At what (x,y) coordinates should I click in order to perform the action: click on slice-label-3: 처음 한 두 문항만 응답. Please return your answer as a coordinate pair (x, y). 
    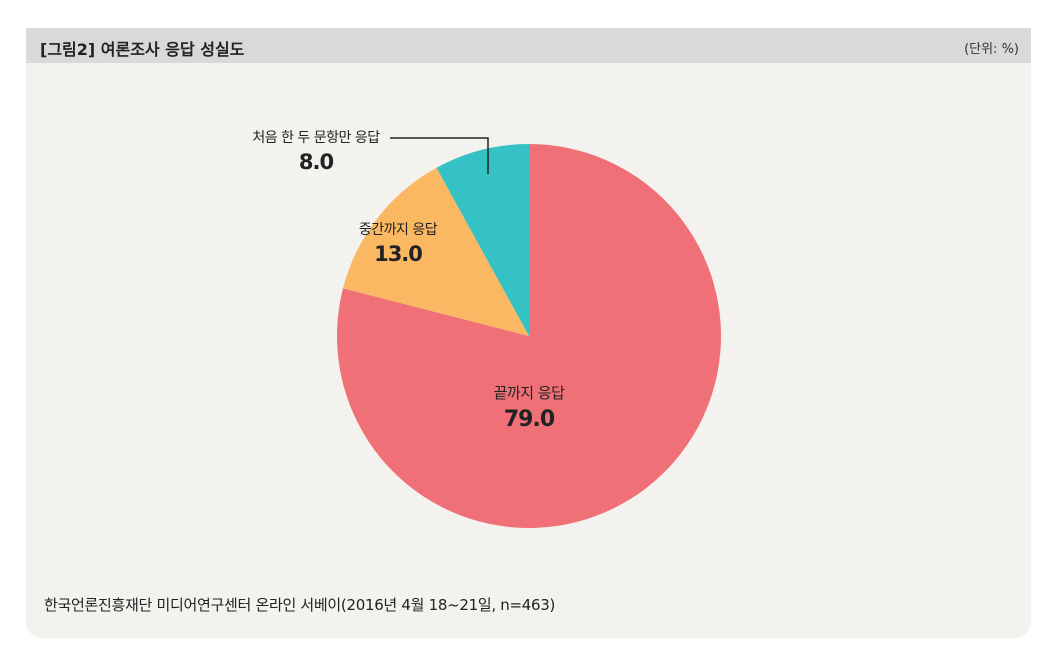
    Looking at the image, I should click on (316, 138).